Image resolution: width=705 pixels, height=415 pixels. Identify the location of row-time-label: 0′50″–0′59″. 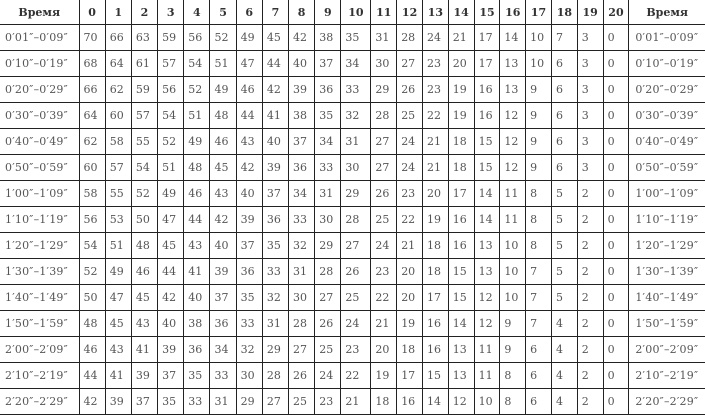
(40, 167).